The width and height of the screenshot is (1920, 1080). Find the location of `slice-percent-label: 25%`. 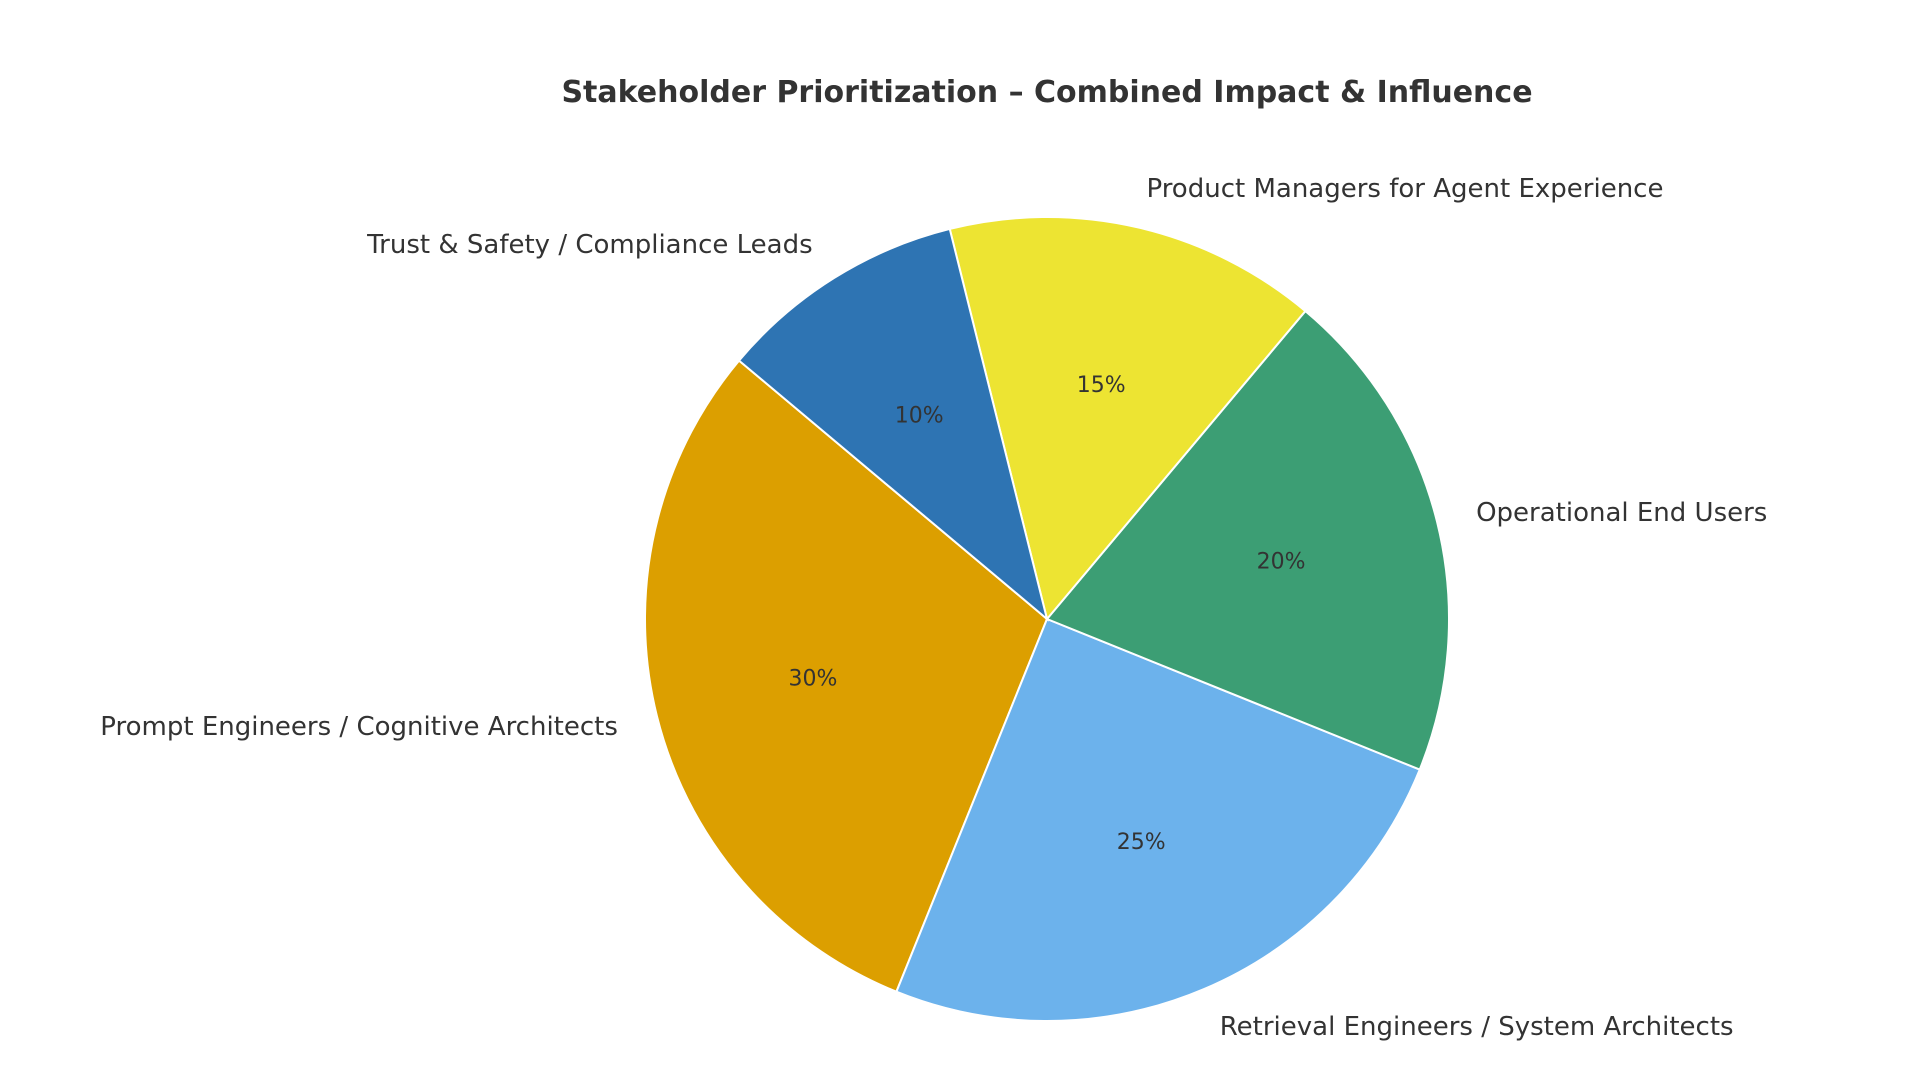

slice-percent-label: 25% is located at coordinates (1141, 842).